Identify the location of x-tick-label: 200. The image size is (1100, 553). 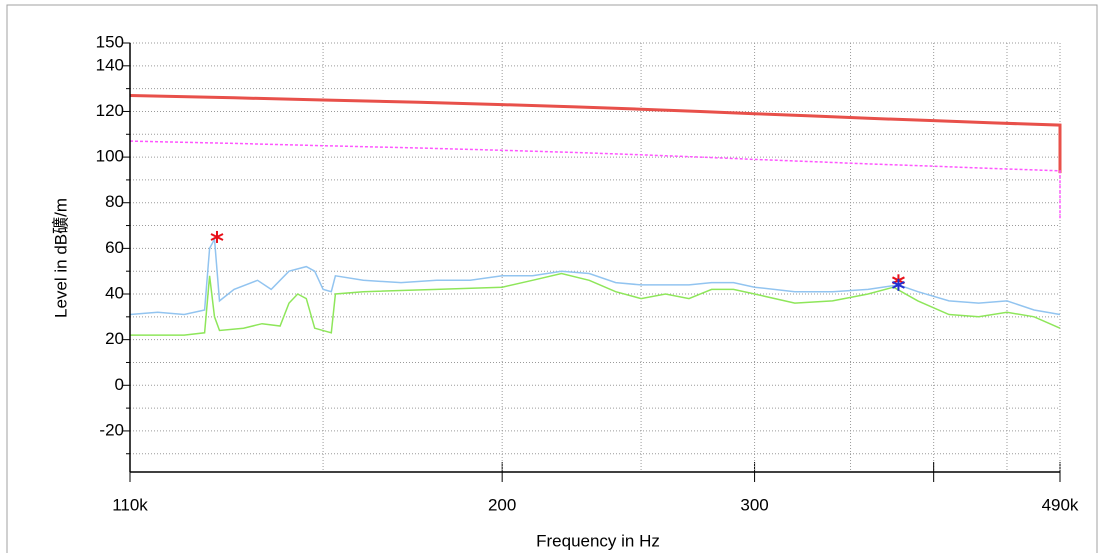
(502, 504).